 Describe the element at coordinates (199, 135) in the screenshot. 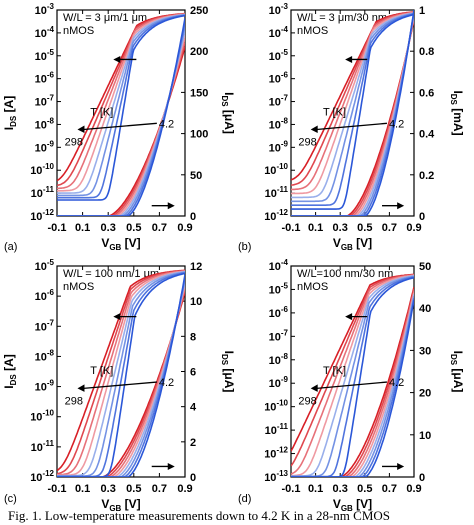

I see `y-right-tick-label: 100` at that location.